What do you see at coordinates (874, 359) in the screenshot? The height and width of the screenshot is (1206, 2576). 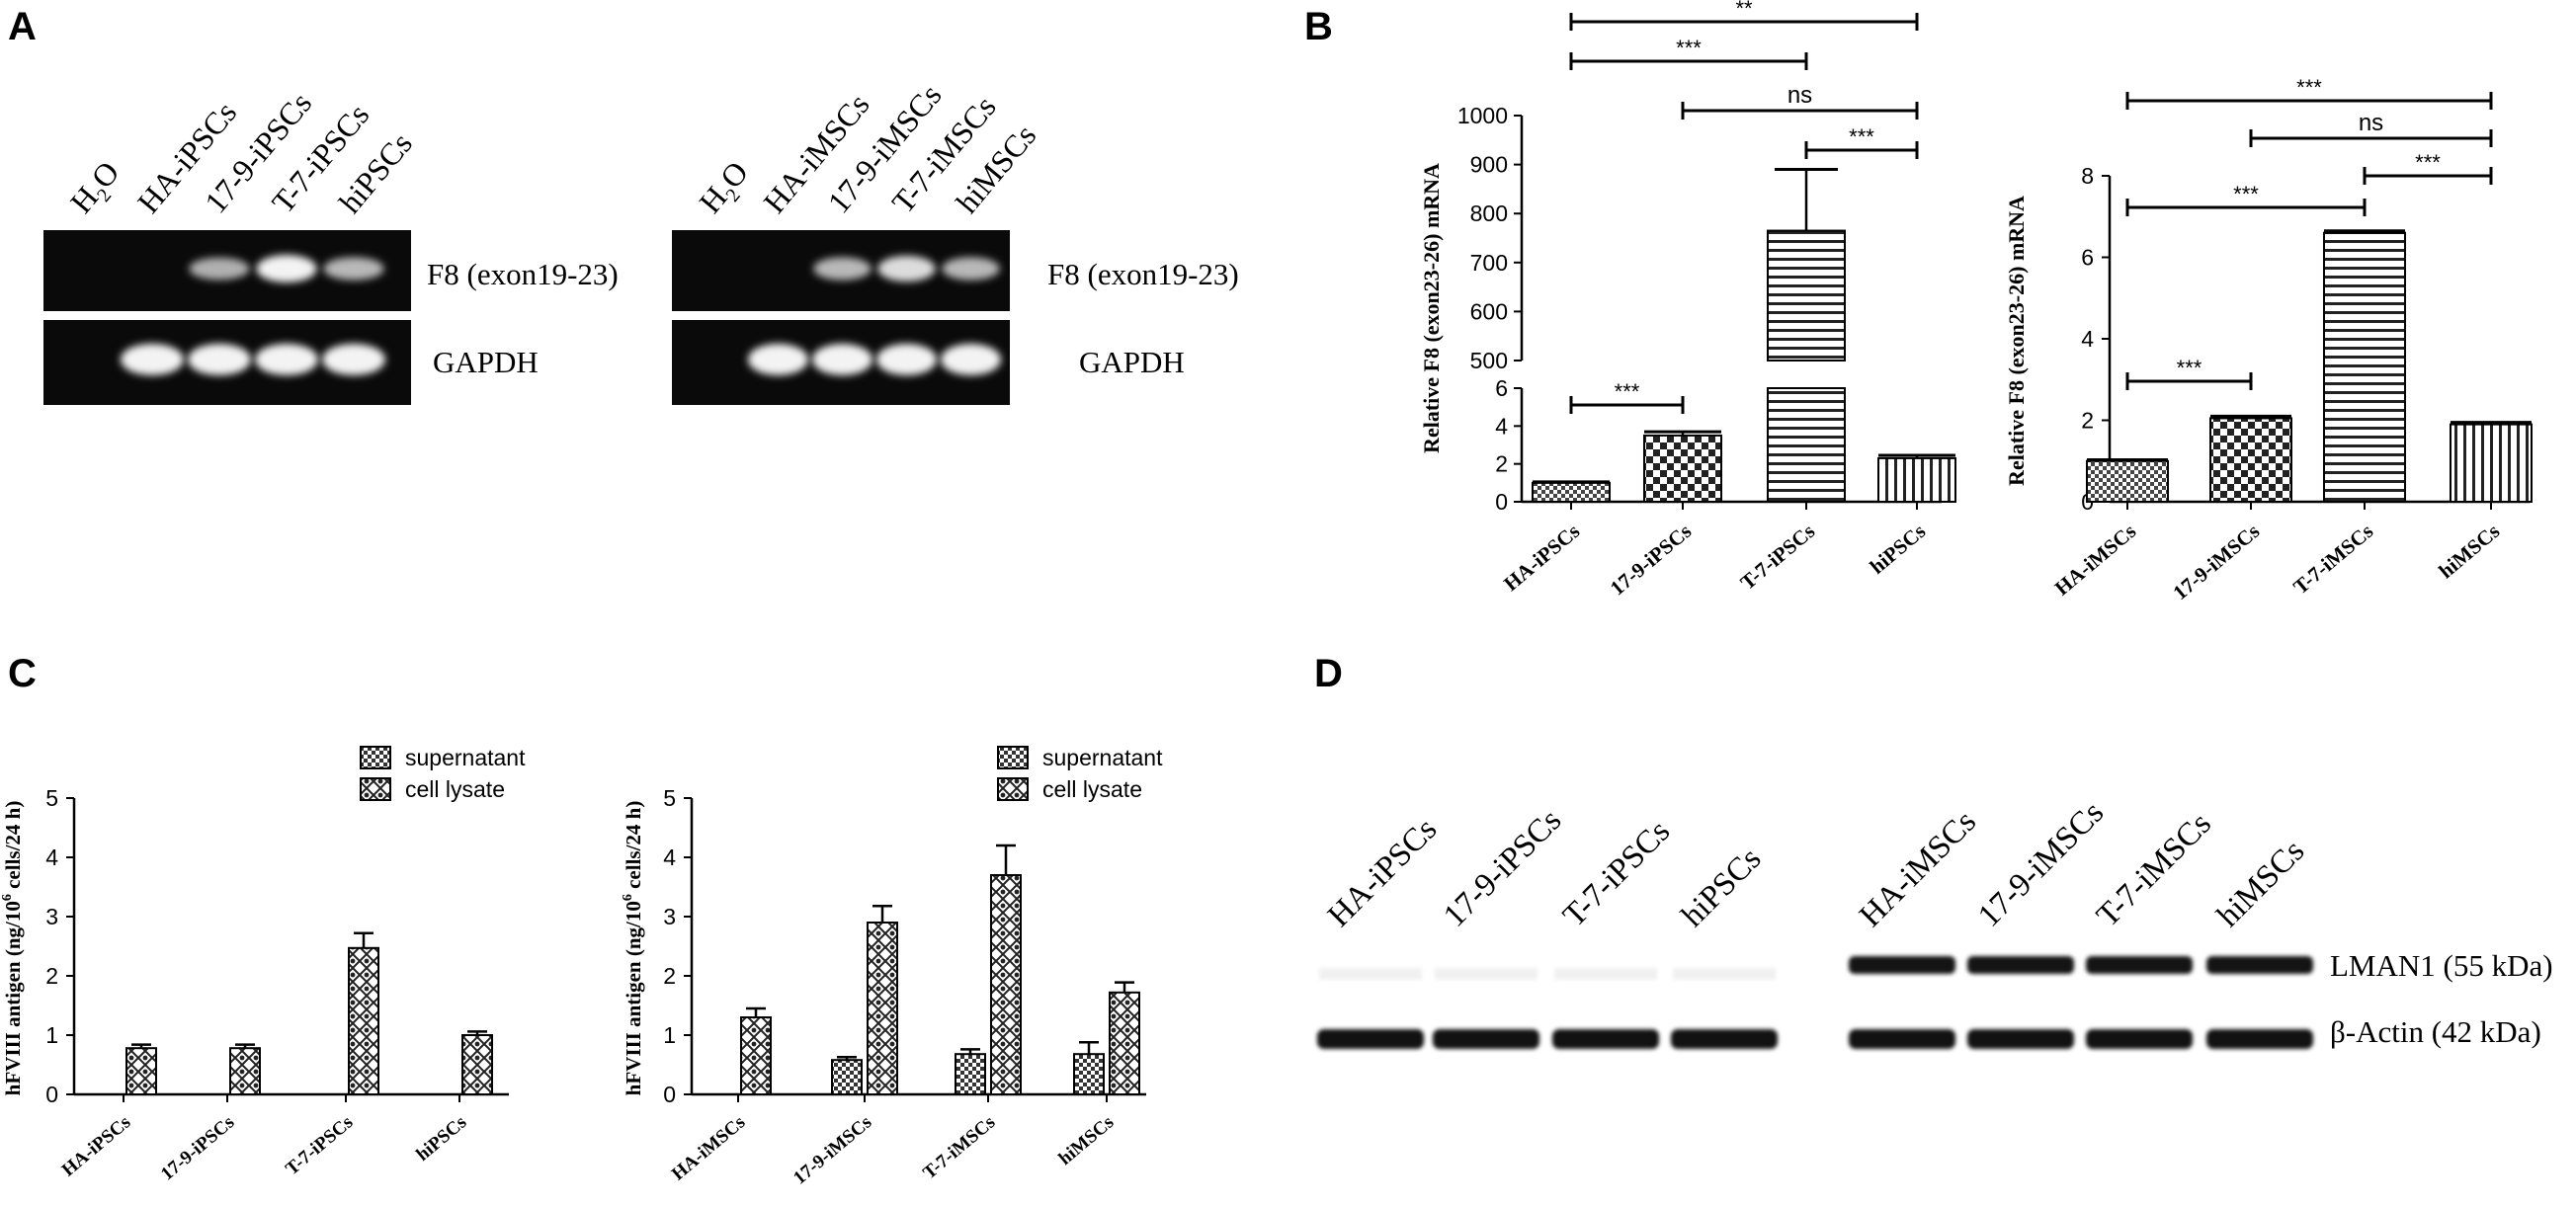 I see `gel-right-gapdh-bands` at bounding box center [874, 359].